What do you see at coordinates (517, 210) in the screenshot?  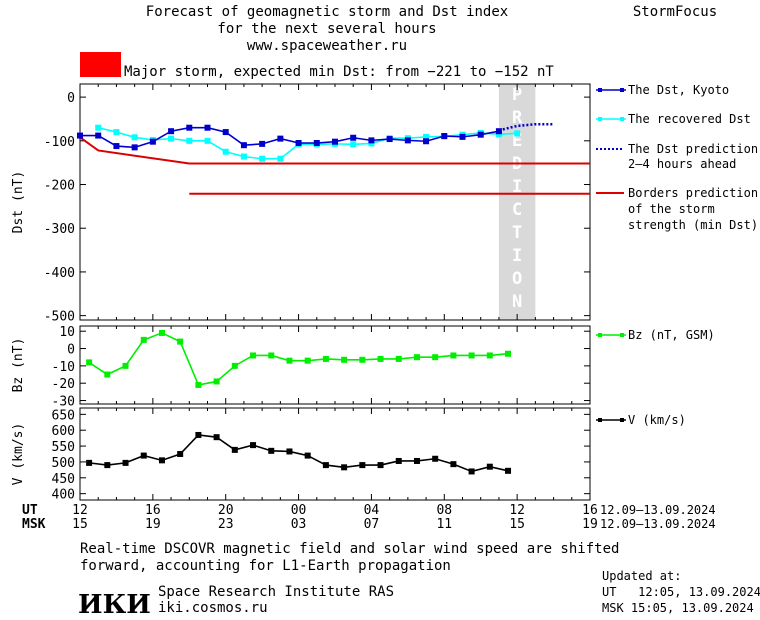 I see `prediction-band-letter: C` at bounding box center [517, 210].